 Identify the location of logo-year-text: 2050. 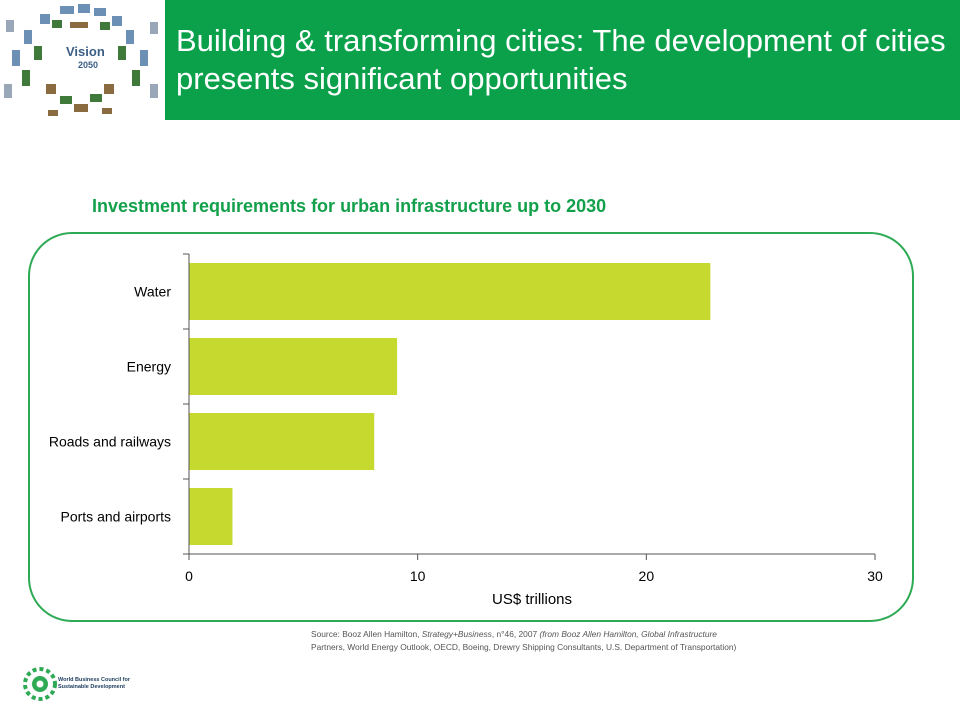
(88, 65).